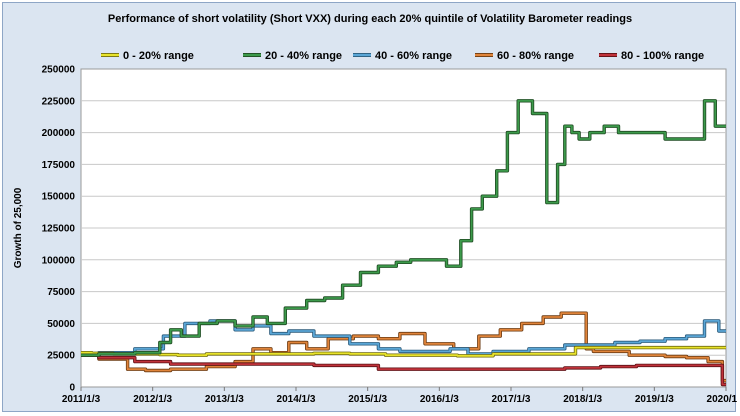  Describe the element at coordinates (439, 399) in the screenshot. I see `x-tick-label: 2016/1/3` at that location.